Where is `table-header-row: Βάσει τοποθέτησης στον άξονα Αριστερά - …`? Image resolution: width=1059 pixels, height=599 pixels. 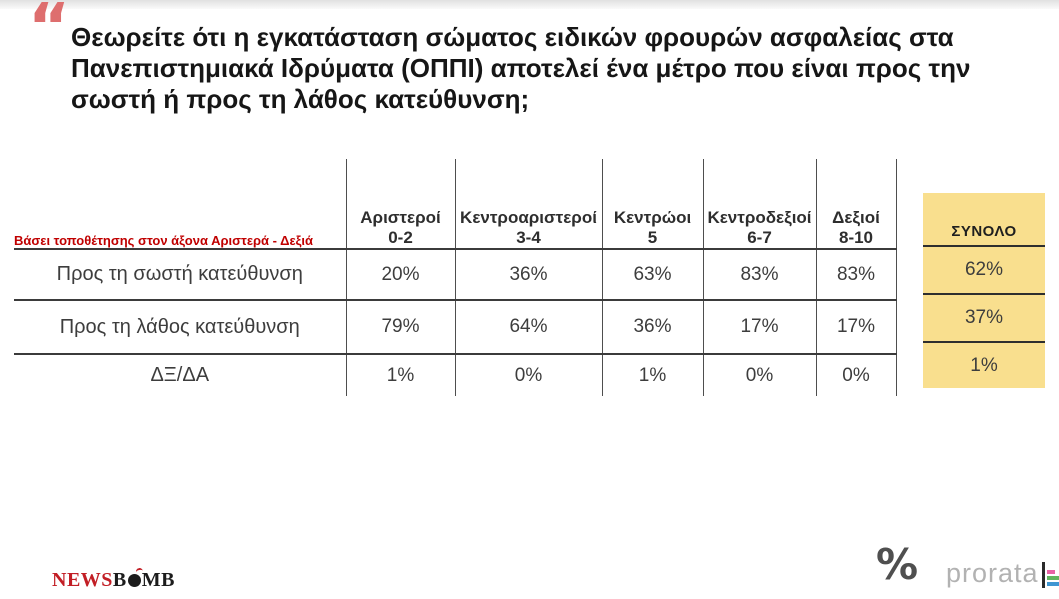 table-header-row: Βάσει τοποθέτησης στον άξονα Αριστερά - … is located at coordinates (455, 204).